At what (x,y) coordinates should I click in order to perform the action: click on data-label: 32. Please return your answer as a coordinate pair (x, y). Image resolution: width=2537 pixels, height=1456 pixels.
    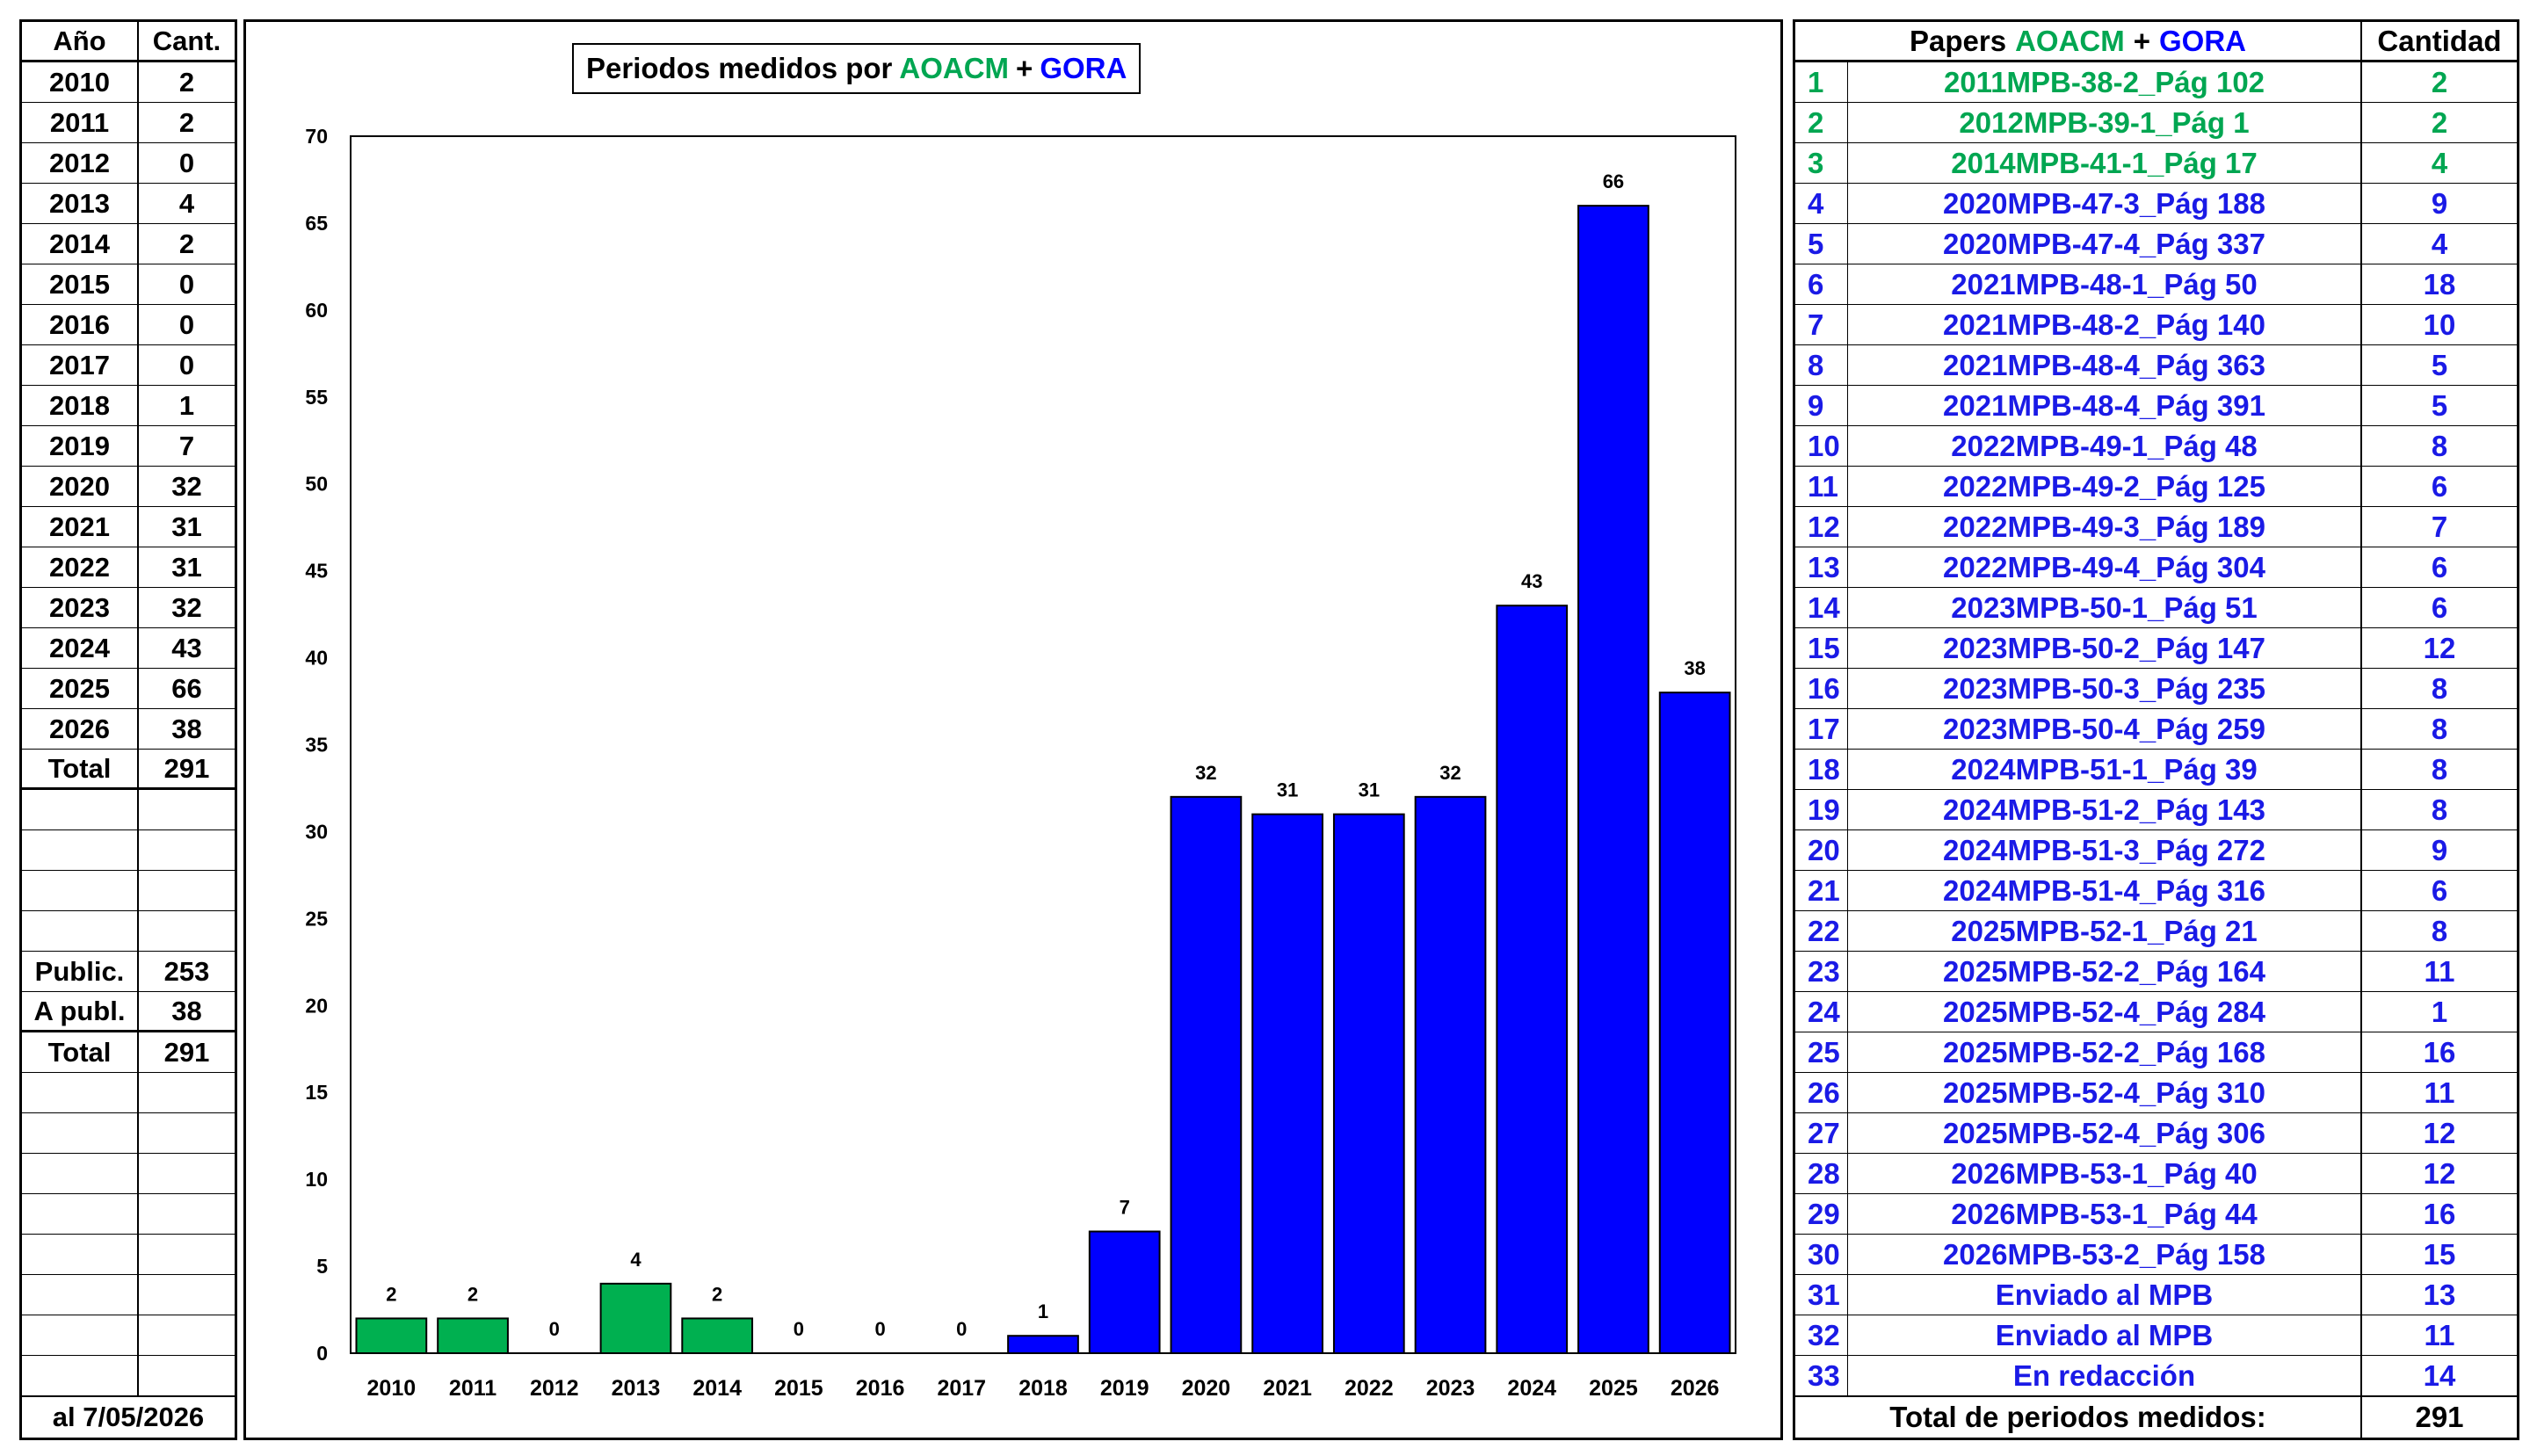
    Looking at the image, I should click on (1450, 773).